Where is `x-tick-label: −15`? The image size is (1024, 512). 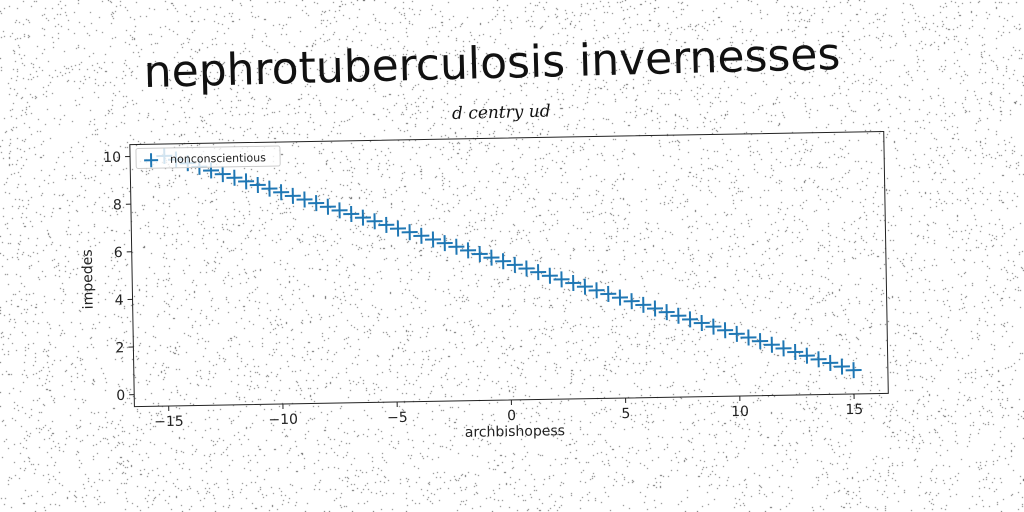 x-tick-label: −15 is located at coordinates (169, 422).